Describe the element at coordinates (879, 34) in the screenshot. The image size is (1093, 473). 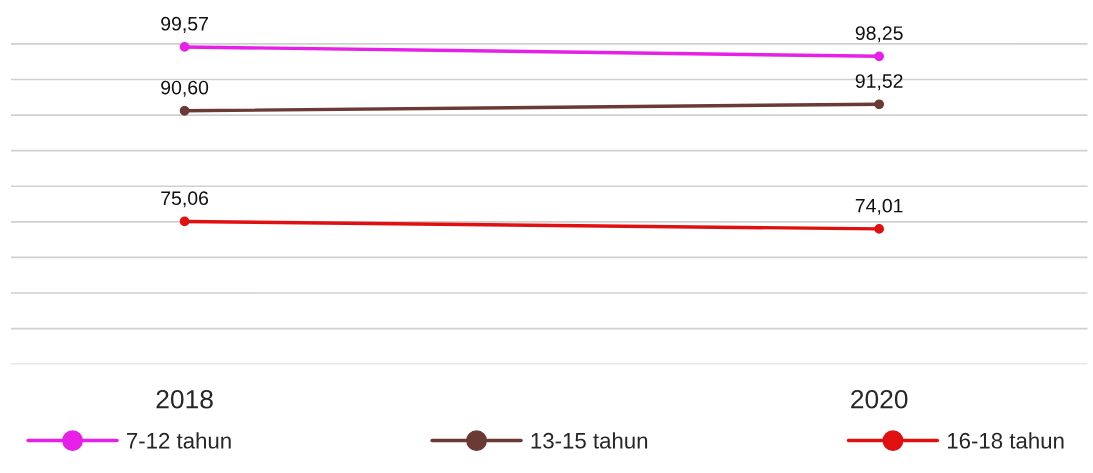
I see `data-label: 98,25` at that location.